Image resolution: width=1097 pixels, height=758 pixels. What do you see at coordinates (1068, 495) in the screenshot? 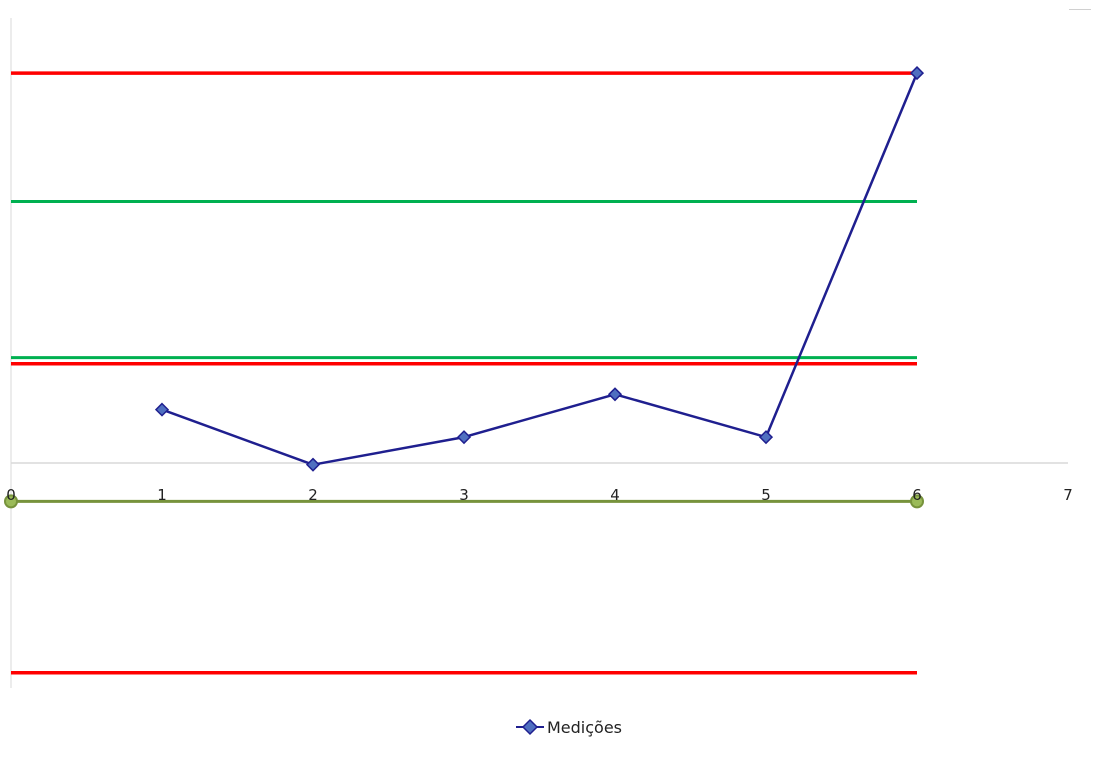
I see `x-tick-label-7: 7` at bounding box center [1068, 495].